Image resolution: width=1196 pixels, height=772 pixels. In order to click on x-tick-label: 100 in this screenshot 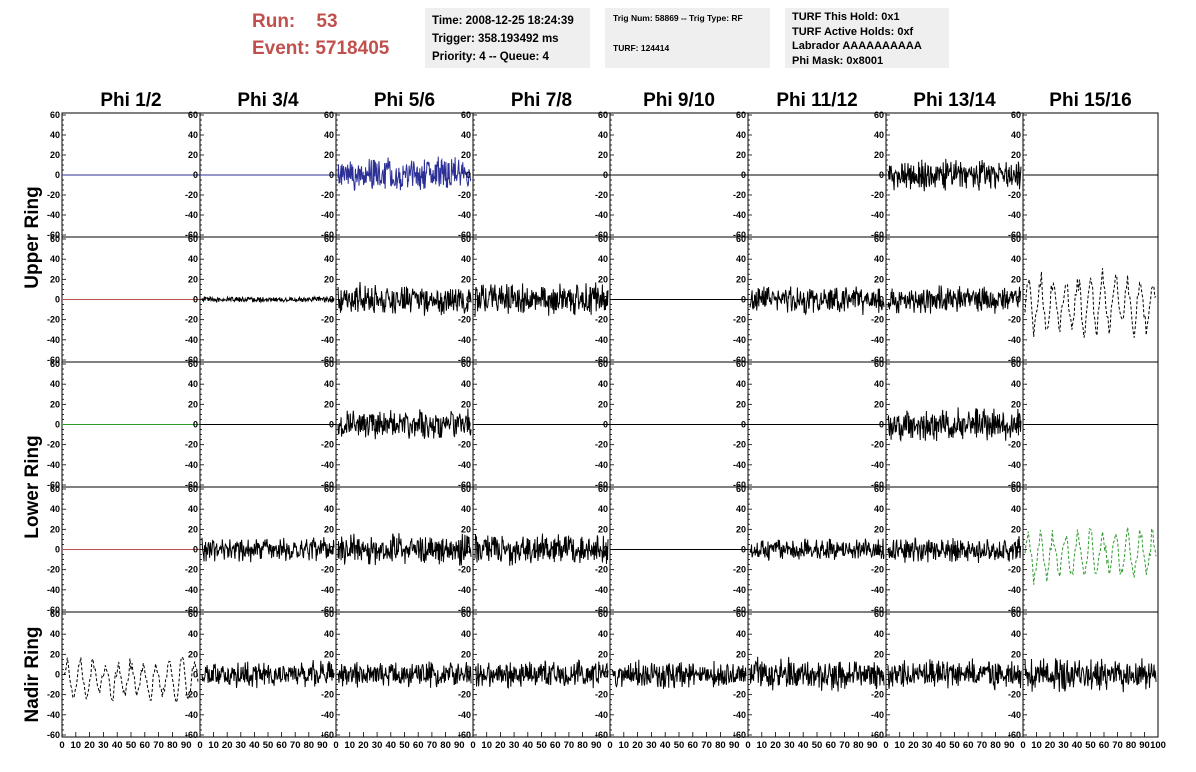, I will do `click(1158, 745)`.